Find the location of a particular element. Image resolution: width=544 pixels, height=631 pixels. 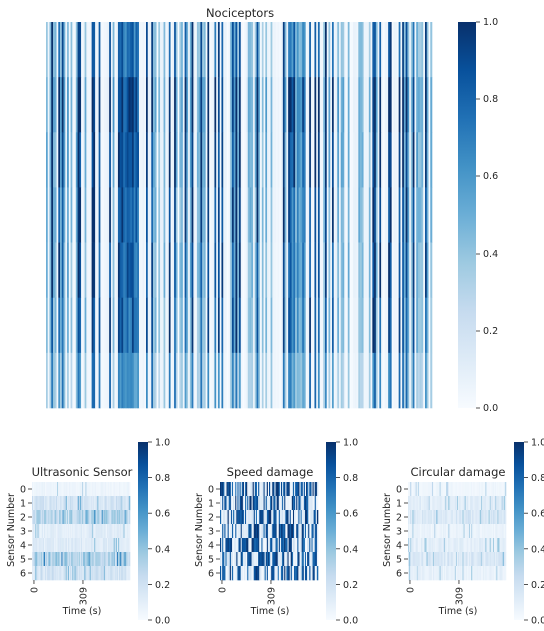

ytick-label: 0 is located at coordinates (23, 490).